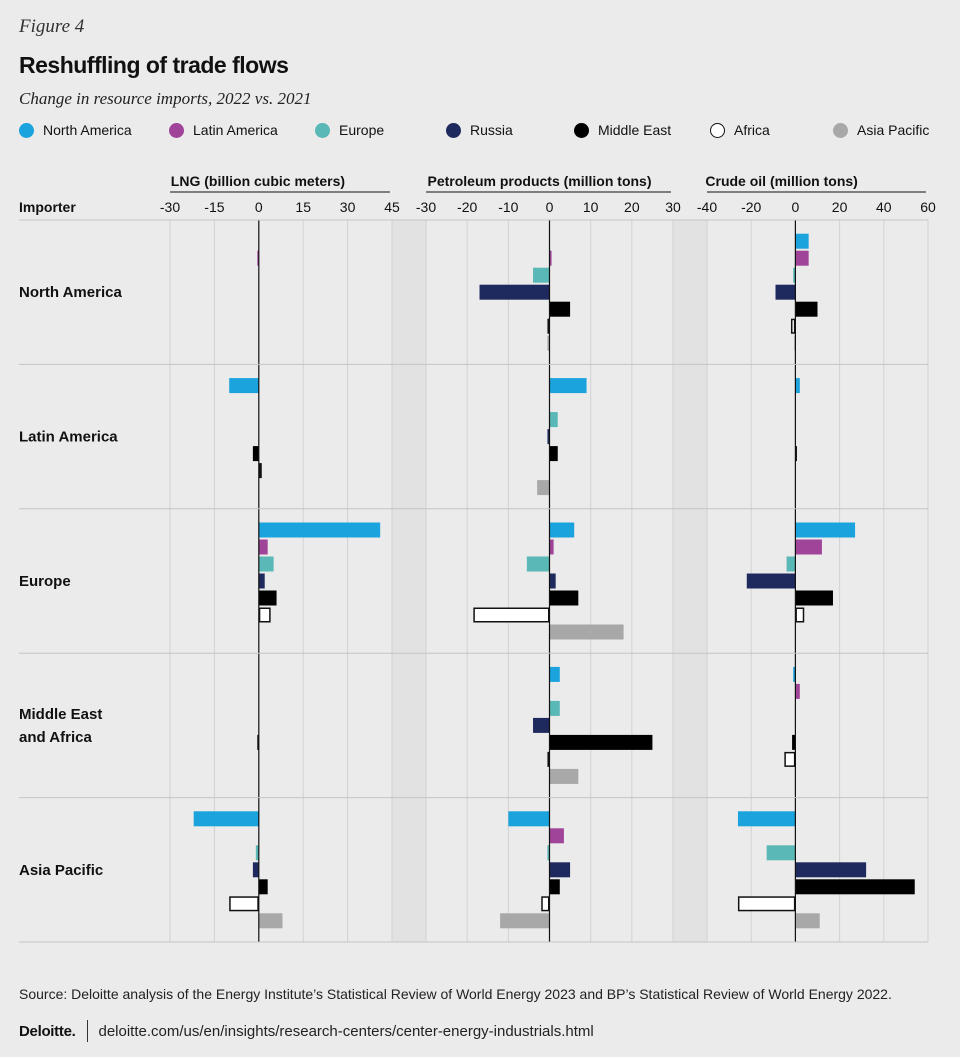 The height and width of the screenshot is (1057, 960). Describe the element at coordinates (543, 488) in the screenshot. I see `bar-petroleum-products-latin-america-asia-pacific` at that location.